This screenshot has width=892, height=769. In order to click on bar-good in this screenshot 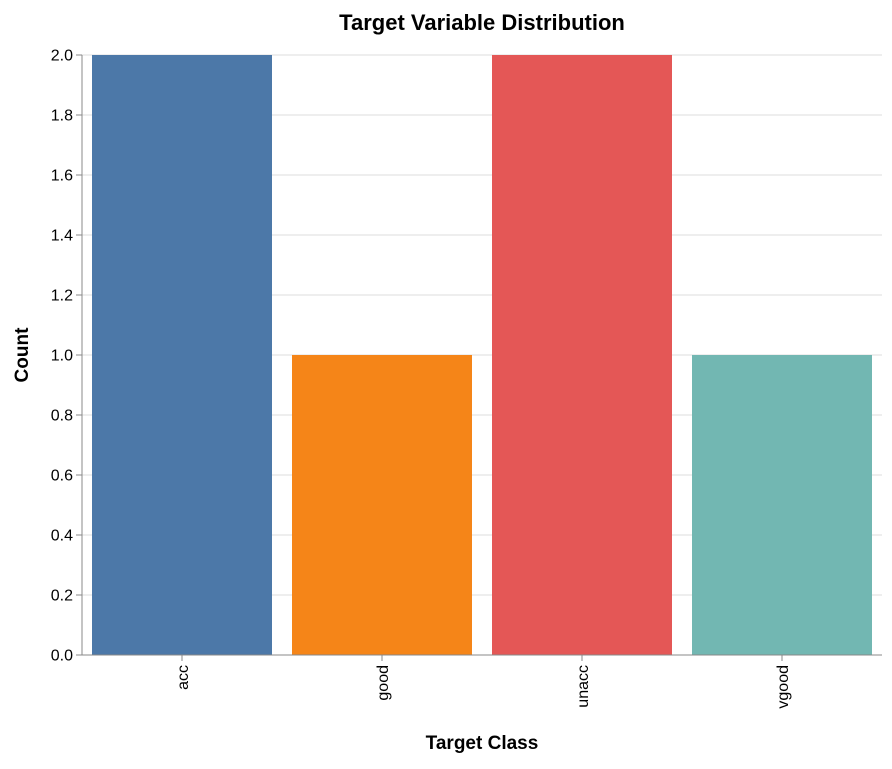, I will do `click(382, 505)`.